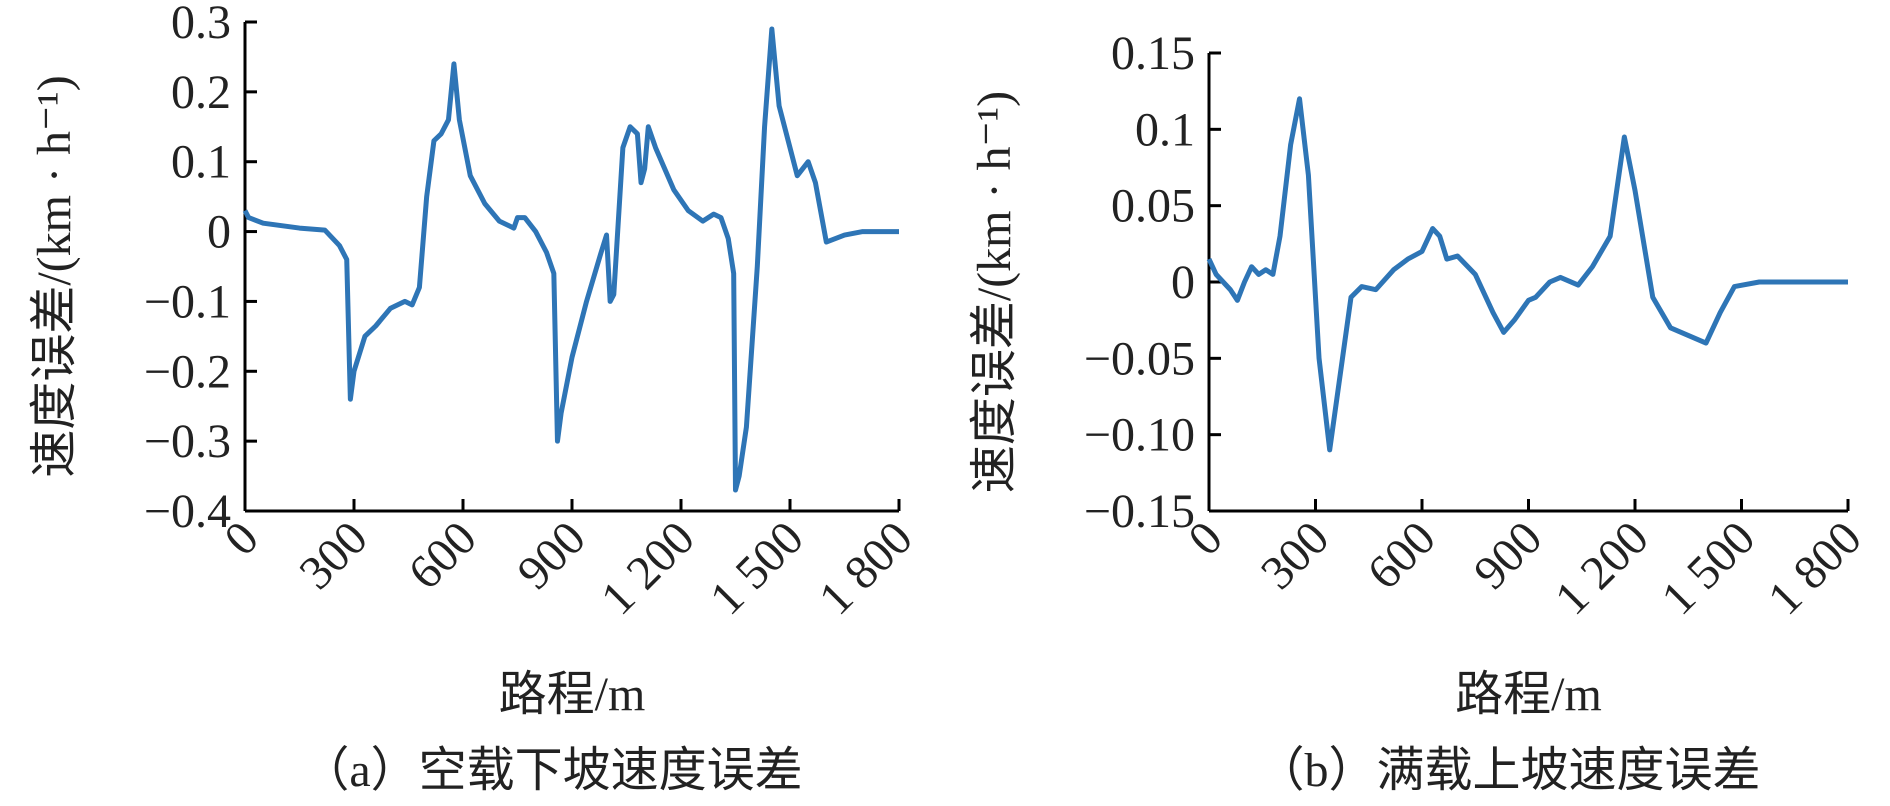 The width and height of the screenshot is (1890, 806). Describe the element at coordinates (551, 770) in the screenshot. I see `caption: （a）空载下坡速度误差` at that location.